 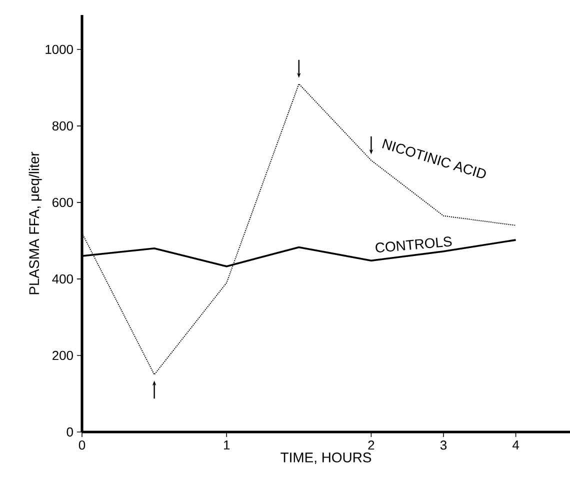 I want to click on y-tick-label: 600, so click(x=62, y=203).